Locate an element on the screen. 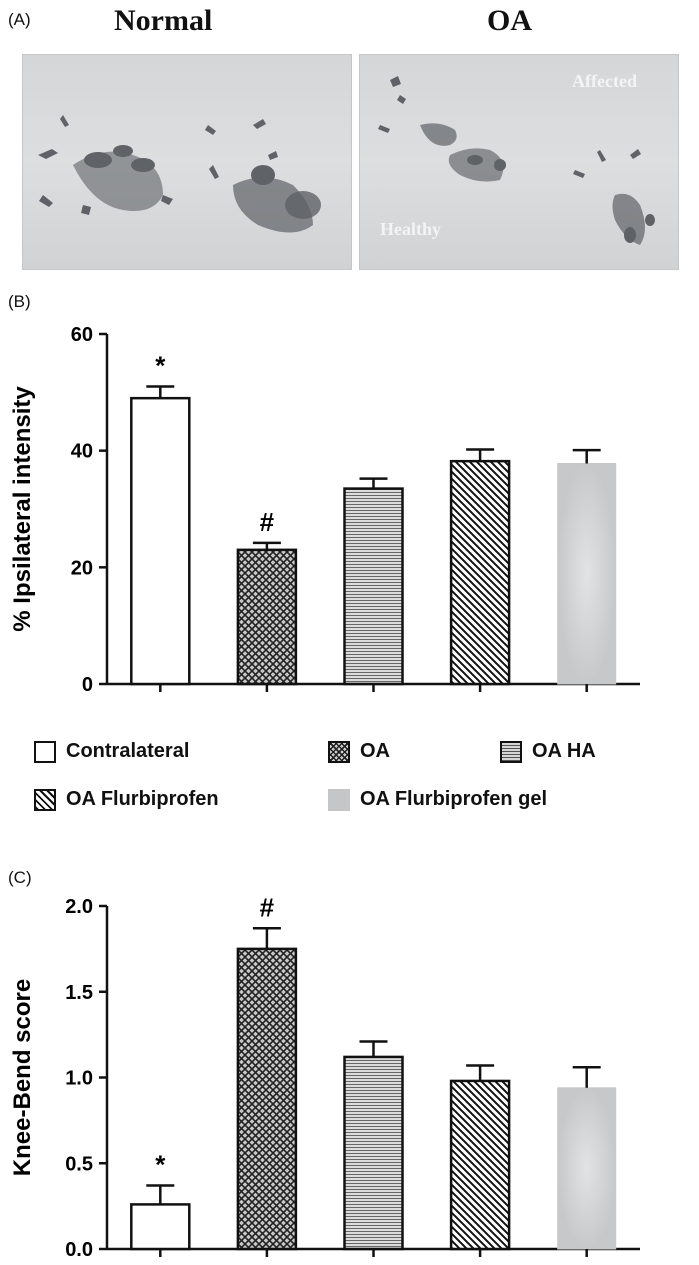 Image resolution: width=699 pixels, height=1265 pixels. legend-label-oa-ha: OA HA is located at coordinates (564, 751).